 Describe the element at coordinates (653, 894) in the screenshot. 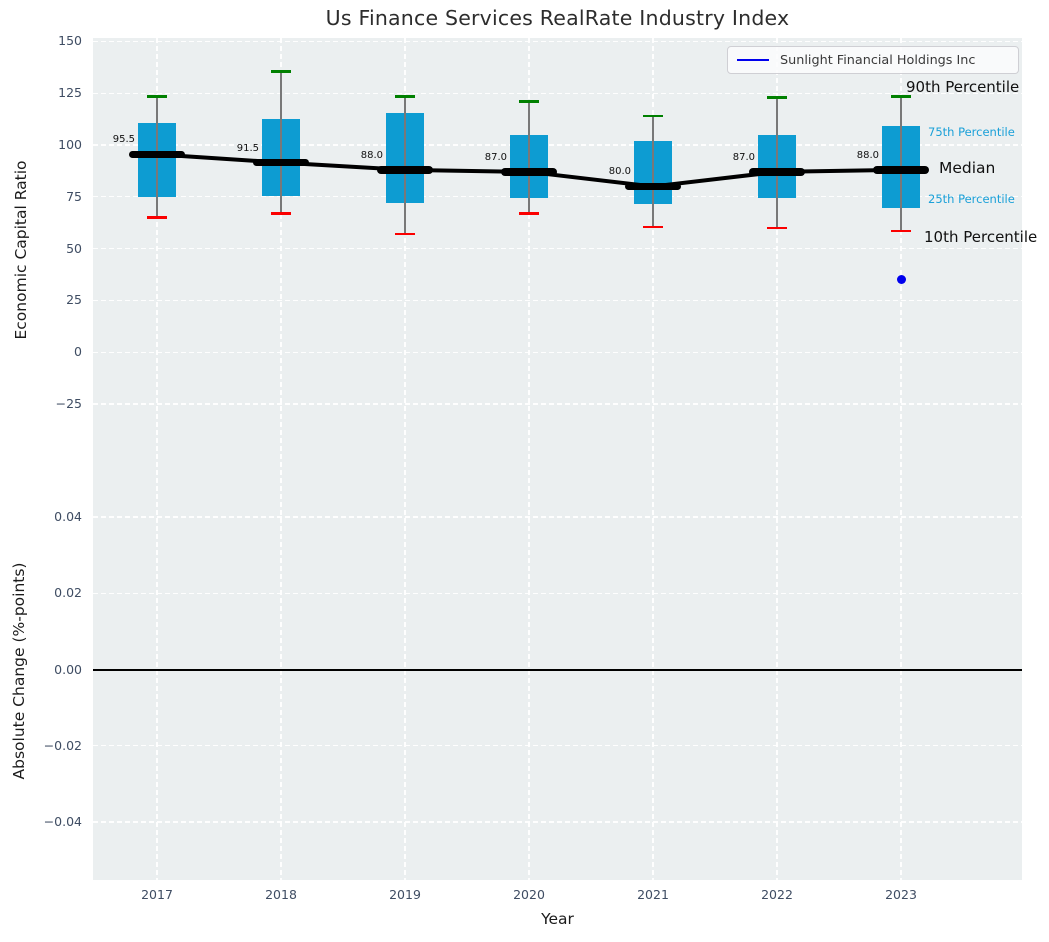

I see `xtick-label: 2021` at that location.